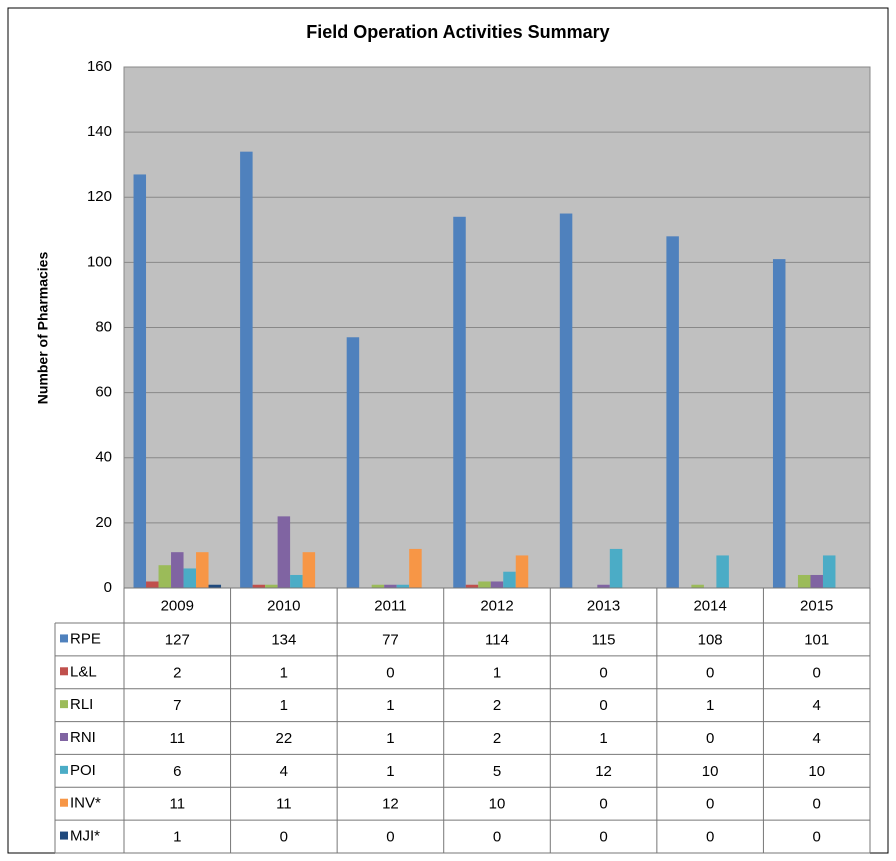  What do you see at coordinates (83, 770) in the screenshot?
I see `legend-label: POI` at bounding box center [83, 770].